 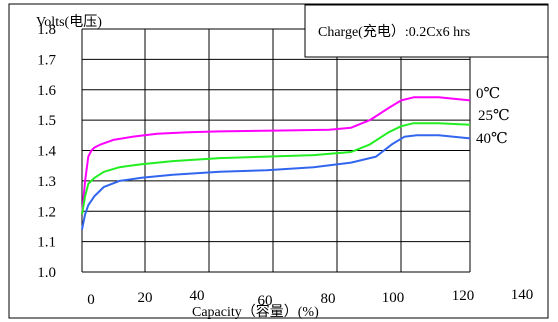 What do you see at coordinates (46, 273) in the screenshot?
I see `y-tick-label: 1.0` at bounding box center [46, 273].